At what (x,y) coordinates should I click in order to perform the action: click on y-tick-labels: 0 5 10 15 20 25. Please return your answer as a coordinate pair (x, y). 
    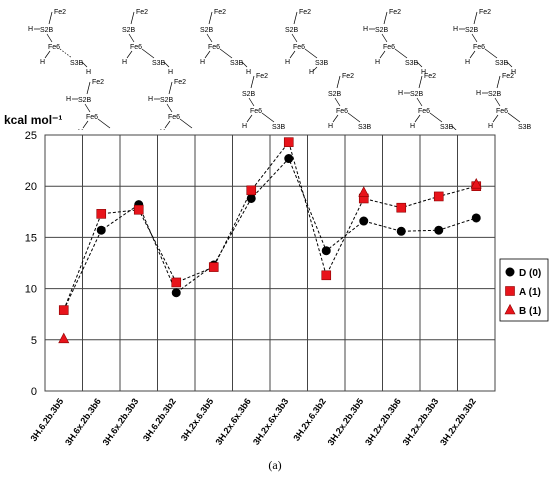
    Looking at the image, I should click on (31, 264).